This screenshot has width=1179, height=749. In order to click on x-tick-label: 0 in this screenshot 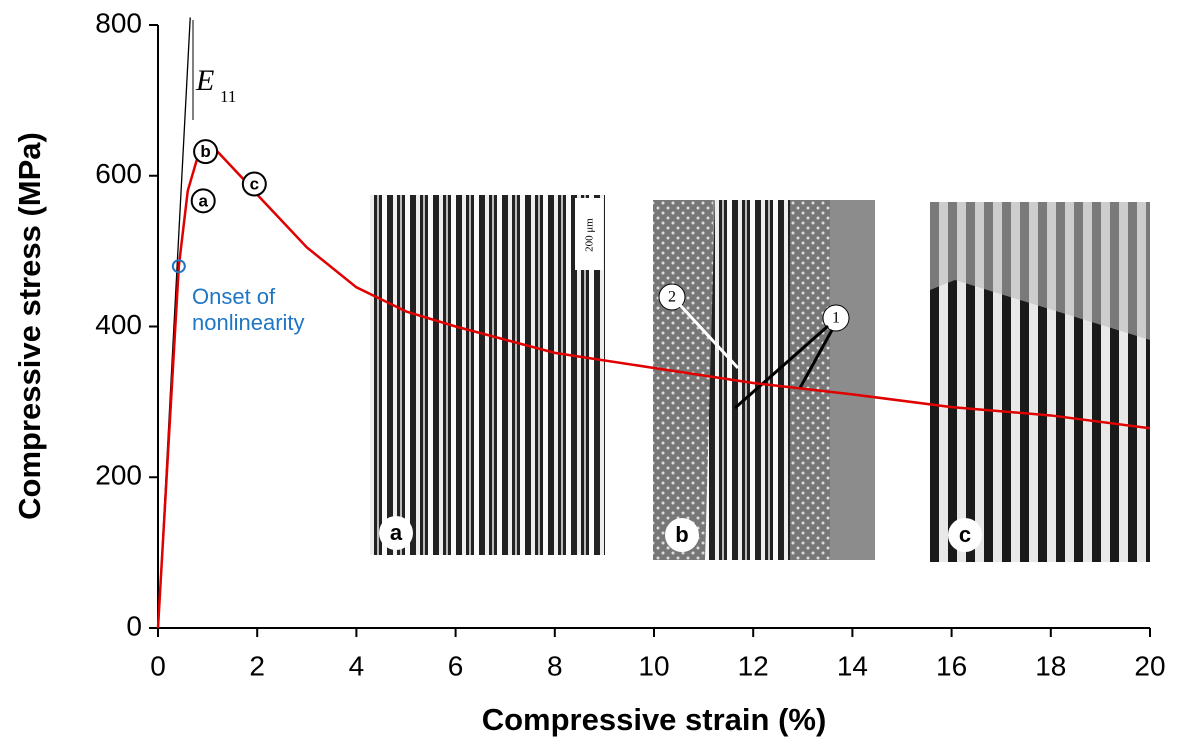, I will do `click(158, 665)`.